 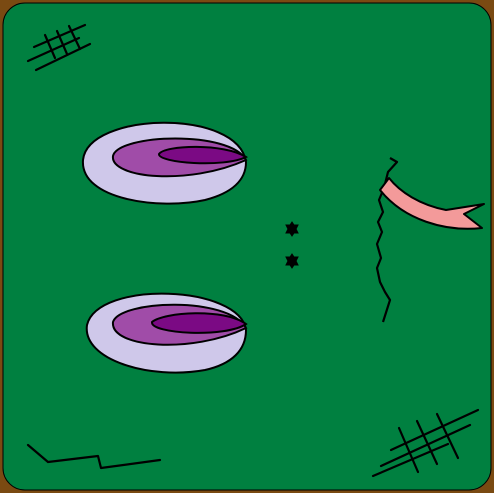 I want to click on flag-icon, so click(x=432, y=203).